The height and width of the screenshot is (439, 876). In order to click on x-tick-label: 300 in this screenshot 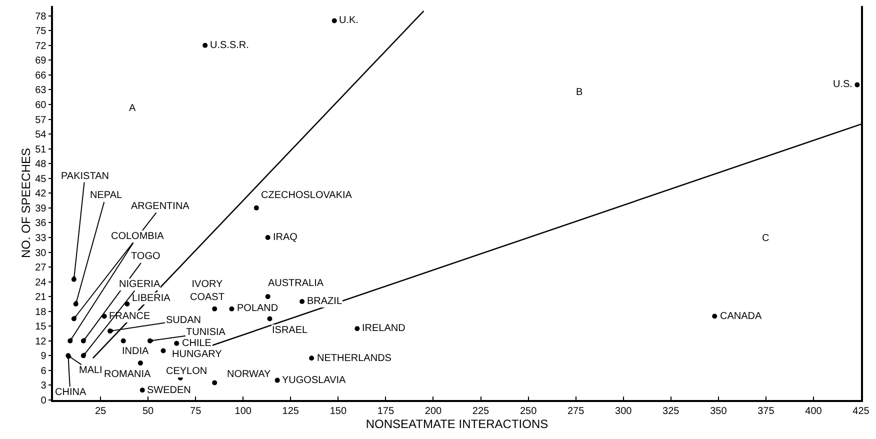, I will do `click(623, 411)`.